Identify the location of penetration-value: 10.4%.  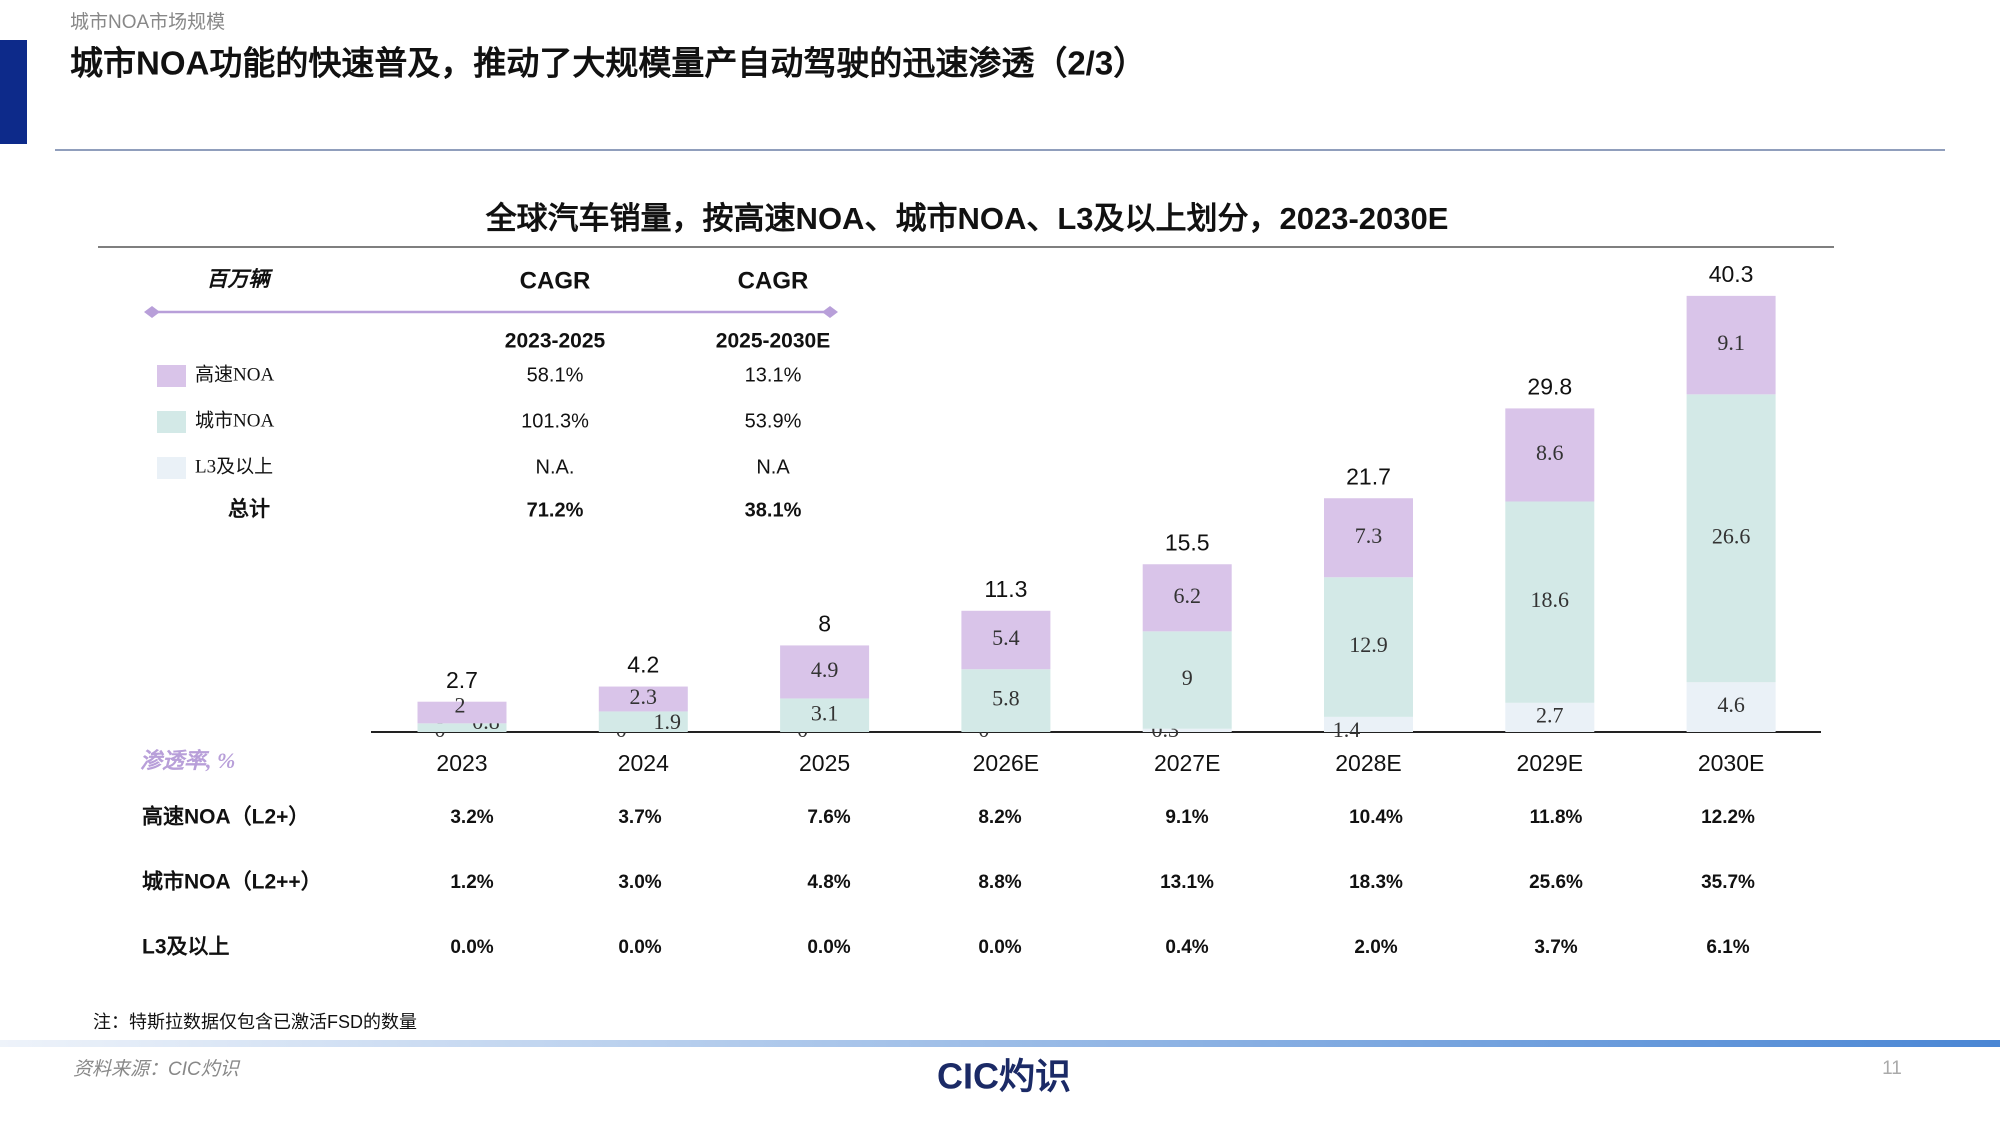
(1376, 817).